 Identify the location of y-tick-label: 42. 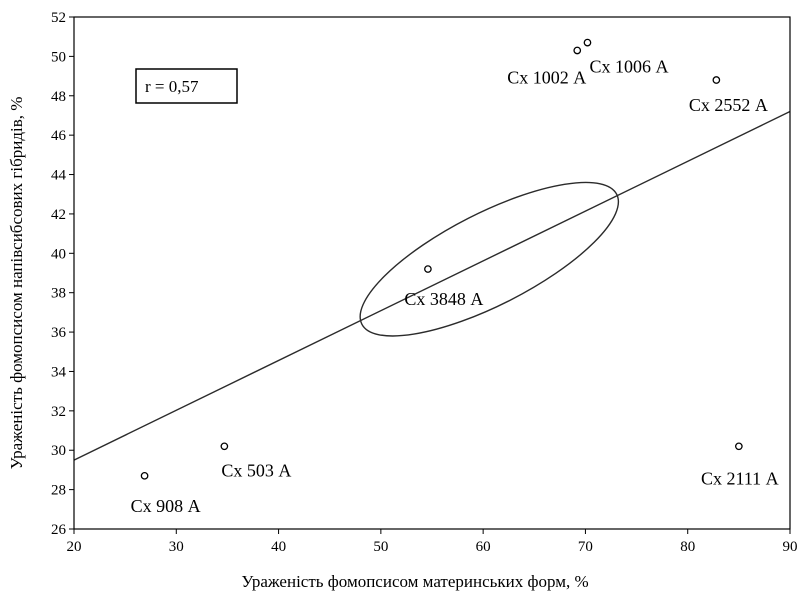
(58, 215).